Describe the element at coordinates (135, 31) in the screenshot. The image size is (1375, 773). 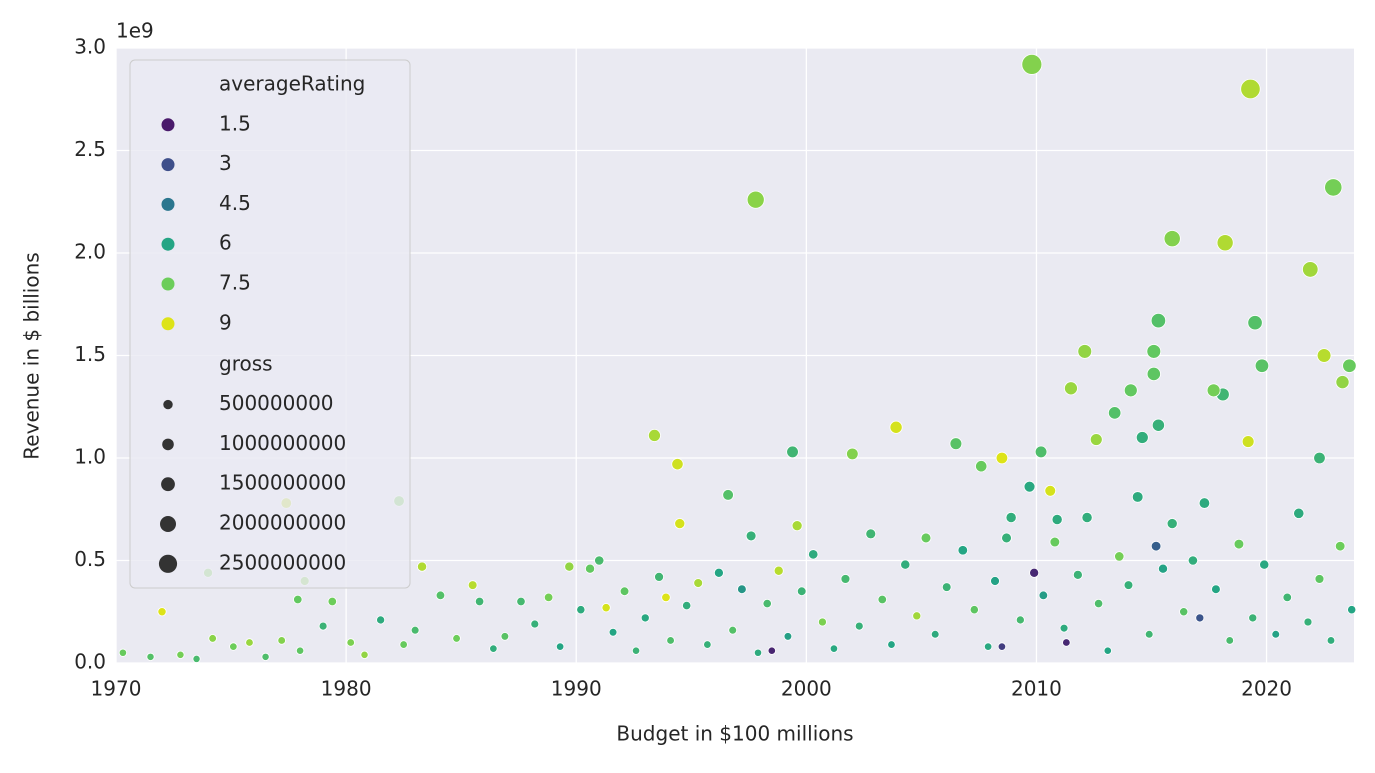
I see `offset-label: 1e9` at that location.